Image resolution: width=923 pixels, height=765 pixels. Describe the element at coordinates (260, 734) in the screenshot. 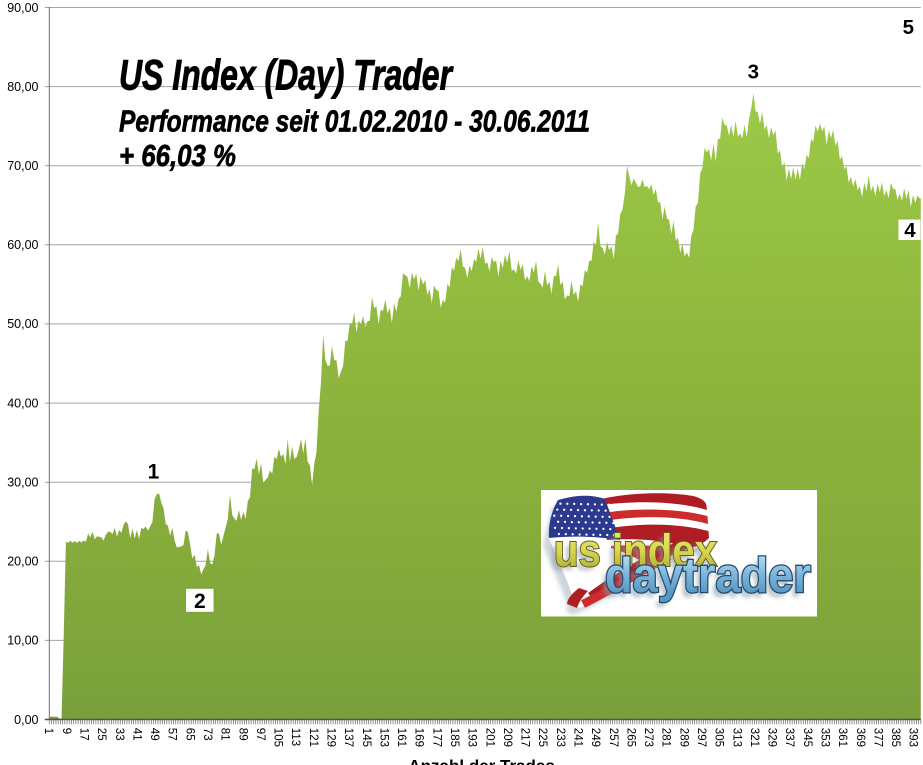

I see `svg-text: 97` at that location.